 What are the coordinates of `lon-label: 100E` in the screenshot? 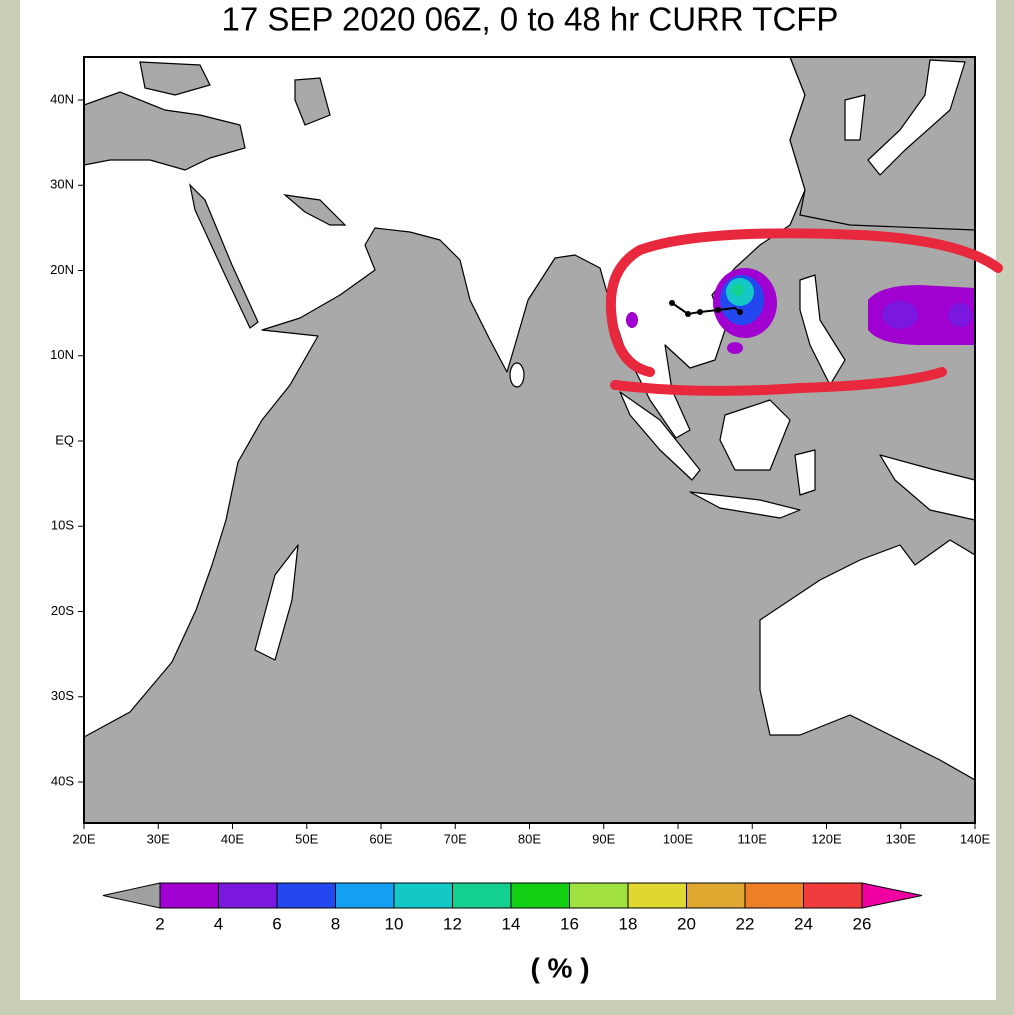 It's located at (678, 838).